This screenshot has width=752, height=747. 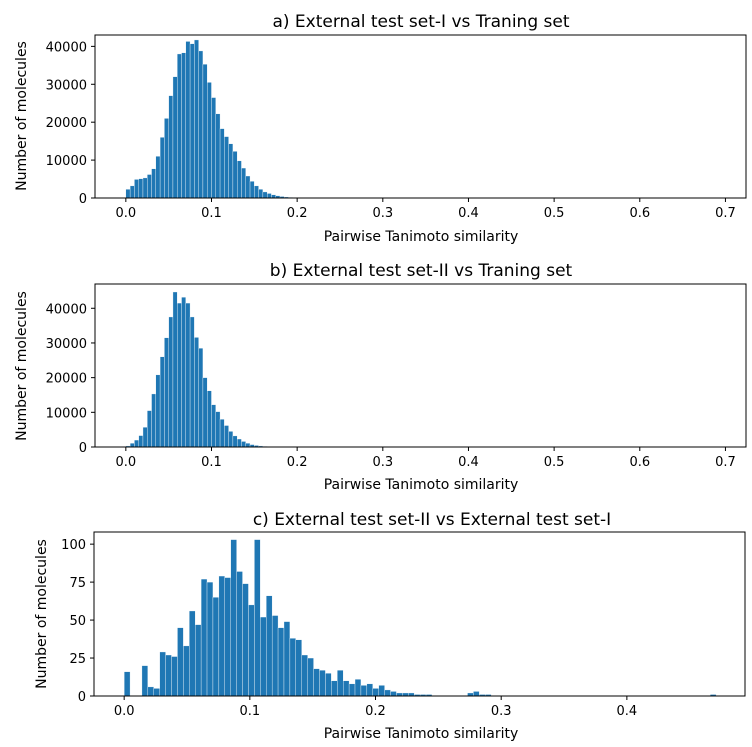 What do you see at coordinates (211, 213) in the screenshot?
I see `x-tick-label-a: 0.1` at bounding box center [211, 213].